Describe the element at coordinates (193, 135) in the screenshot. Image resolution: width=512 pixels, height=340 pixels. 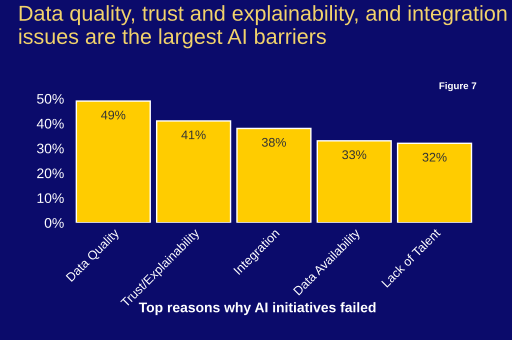
I see `data-label: 41%` at that location.